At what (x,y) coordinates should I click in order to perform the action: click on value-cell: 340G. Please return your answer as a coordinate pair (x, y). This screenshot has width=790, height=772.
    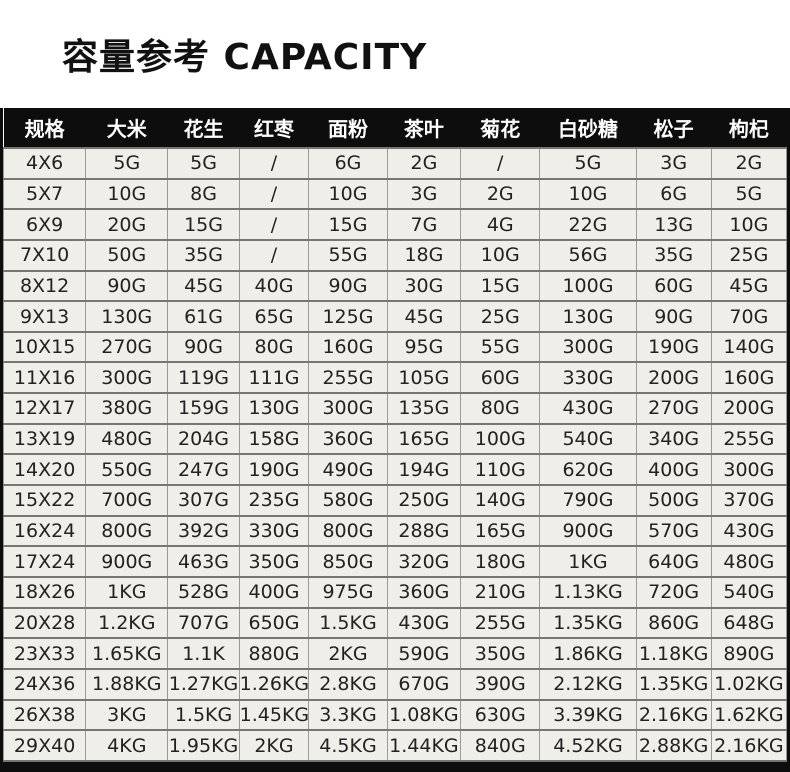
    Looking at the image, I should click on (673, 439).